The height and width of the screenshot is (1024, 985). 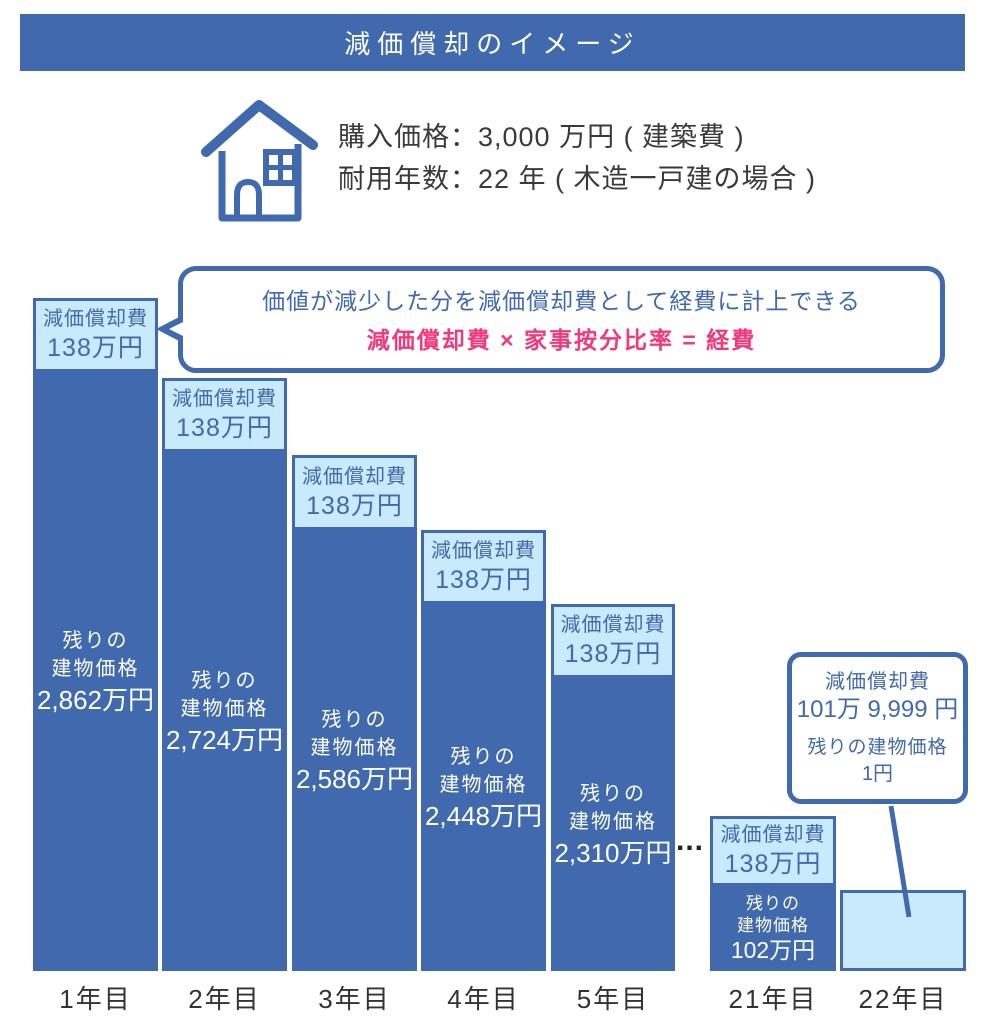 I want to click on callout-tail-inner-icon, so click(x=178, y=329).